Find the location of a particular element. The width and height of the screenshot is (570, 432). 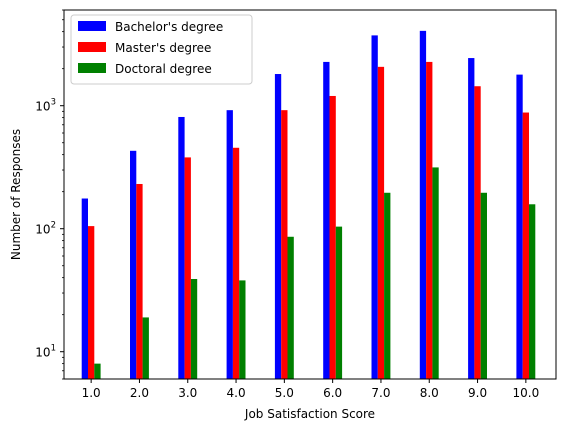

bar-bachelor-s-degree-9.0 is located at coordinates (471, 219).